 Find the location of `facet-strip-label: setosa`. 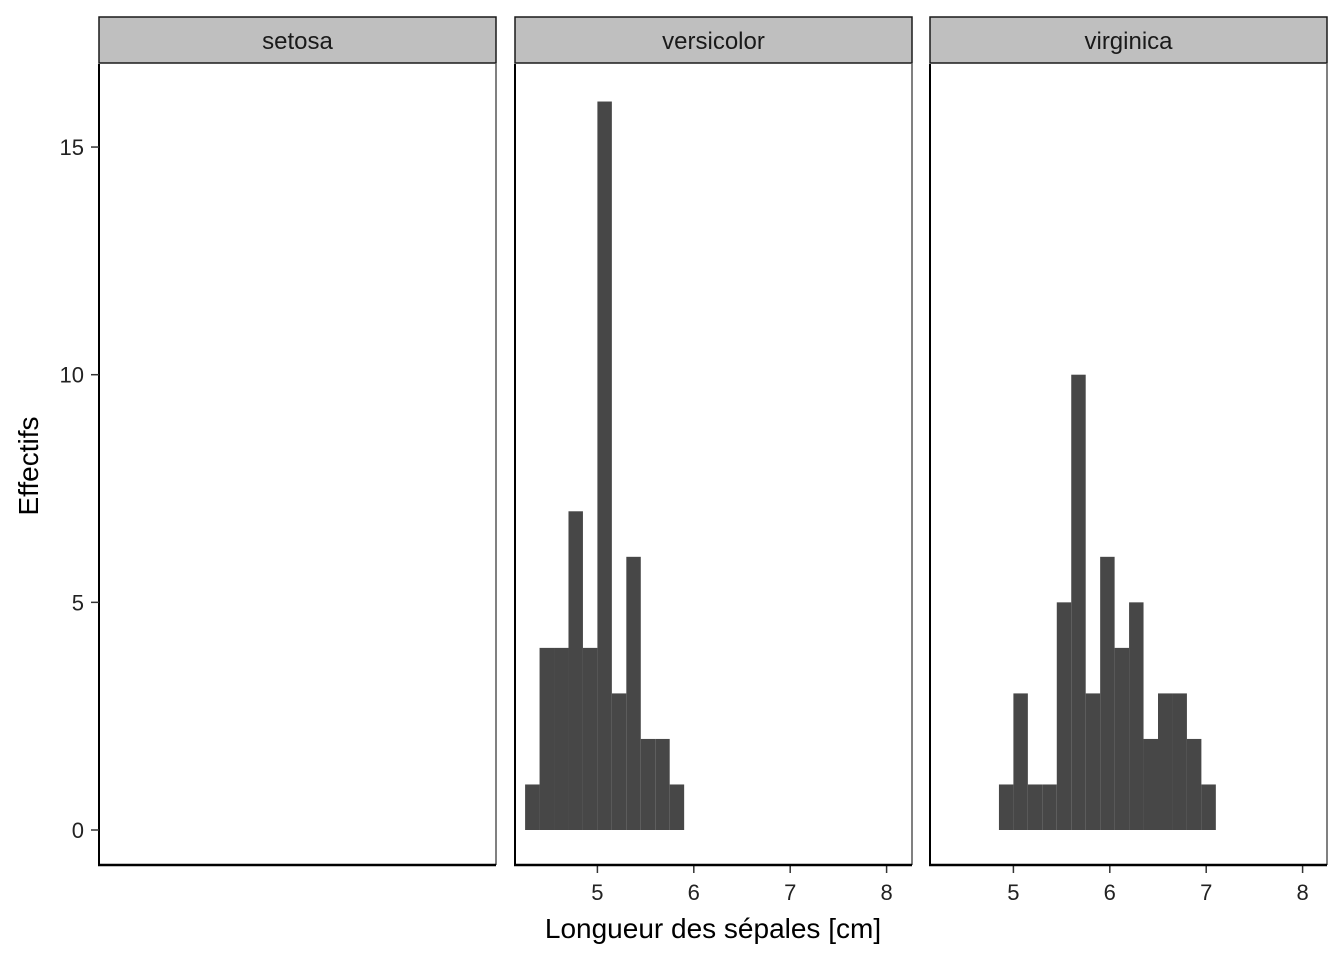

facet-strip-label: setosa is located at coordinates (297, 41).